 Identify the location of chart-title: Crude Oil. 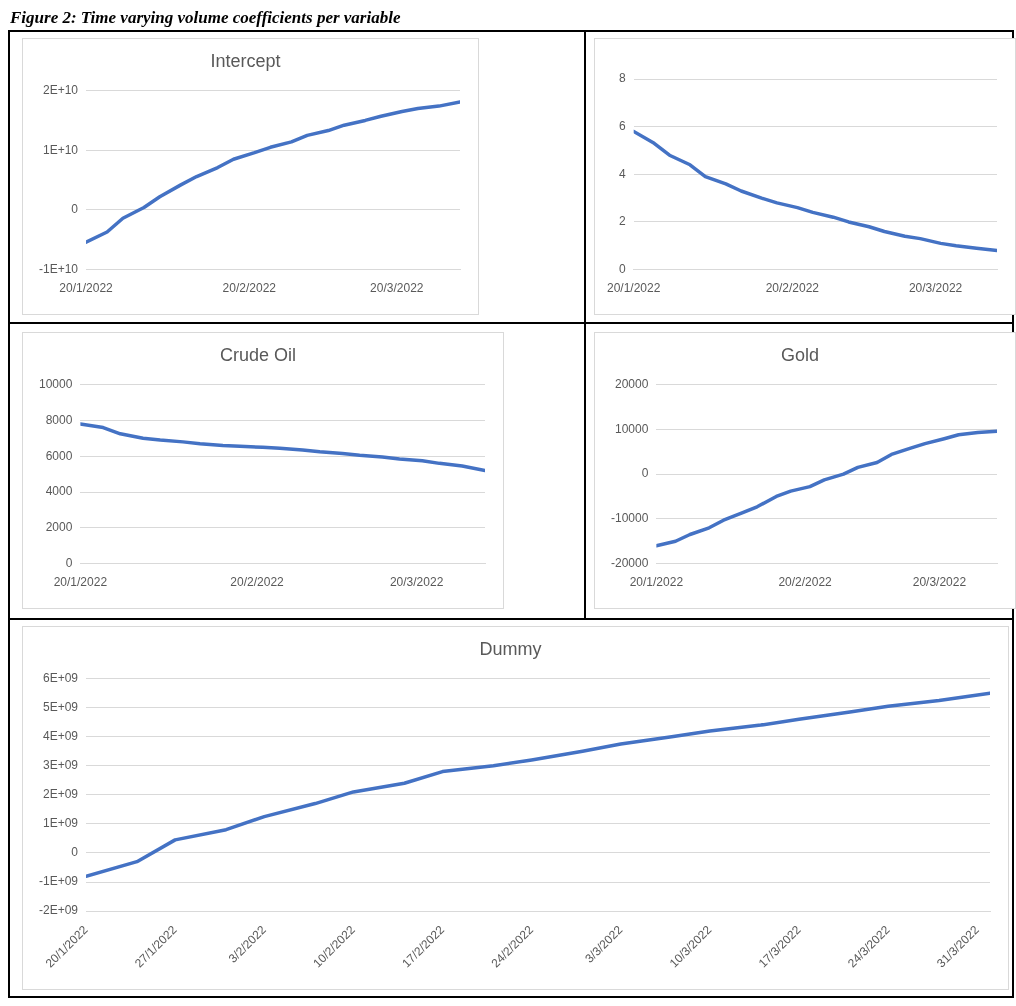
(258, 354).